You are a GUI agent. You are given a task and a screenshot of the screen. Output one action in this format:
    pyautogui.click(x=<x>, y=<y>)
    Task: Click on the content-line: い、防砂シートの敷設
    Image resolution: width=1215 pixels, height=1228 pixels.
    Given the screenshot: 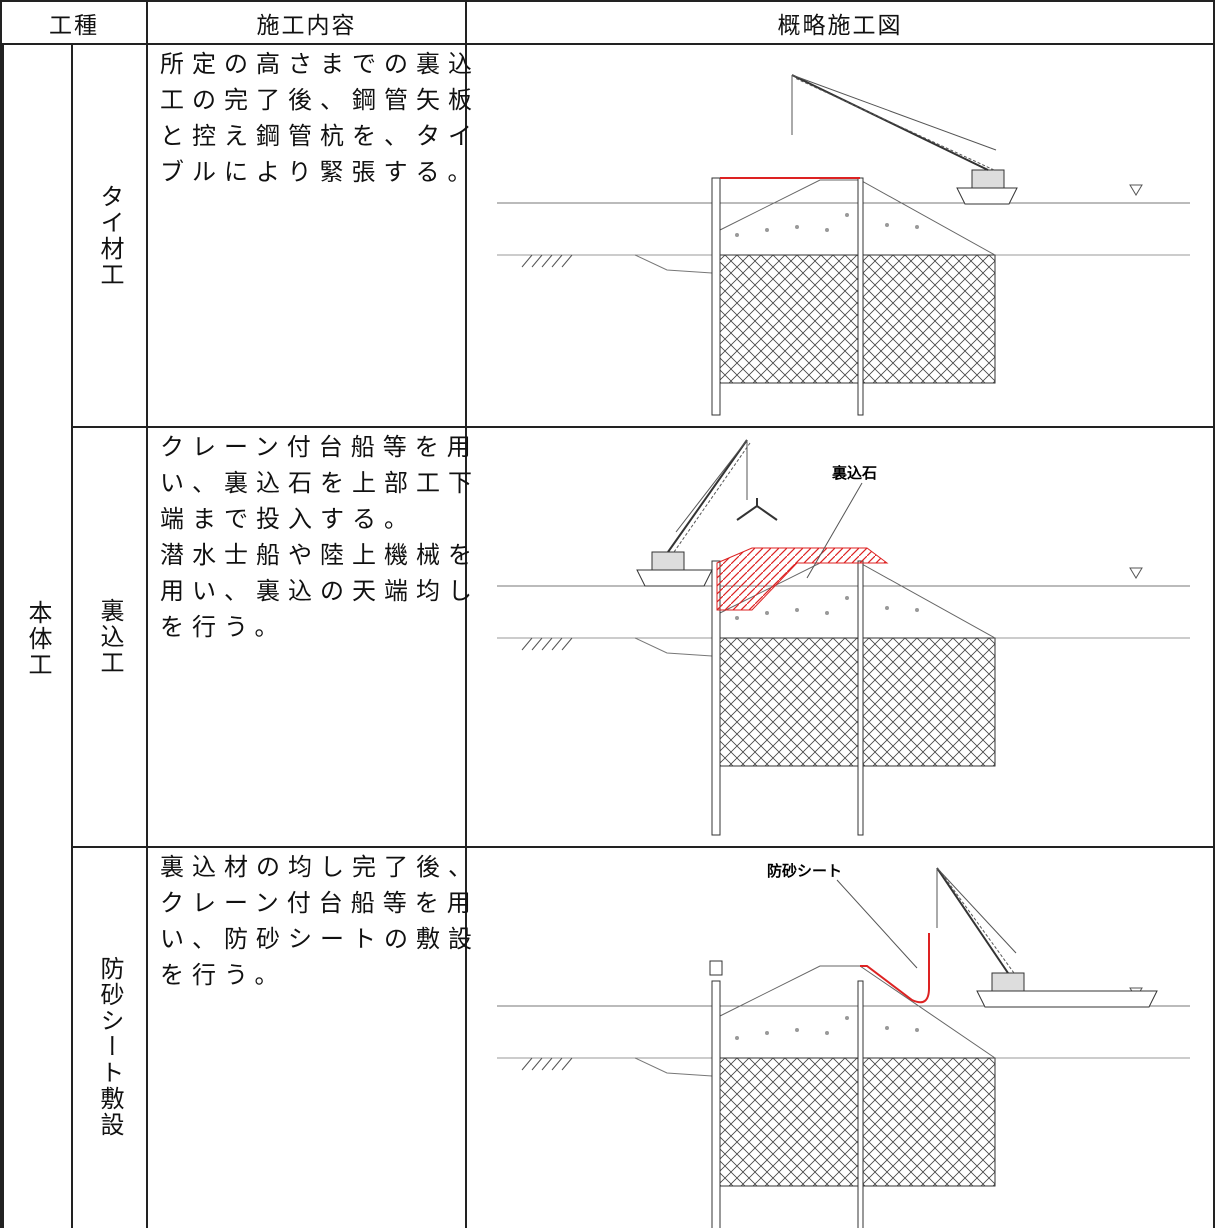 What is the action you would take?
    pyautogui.click(x=320, y=940)
    